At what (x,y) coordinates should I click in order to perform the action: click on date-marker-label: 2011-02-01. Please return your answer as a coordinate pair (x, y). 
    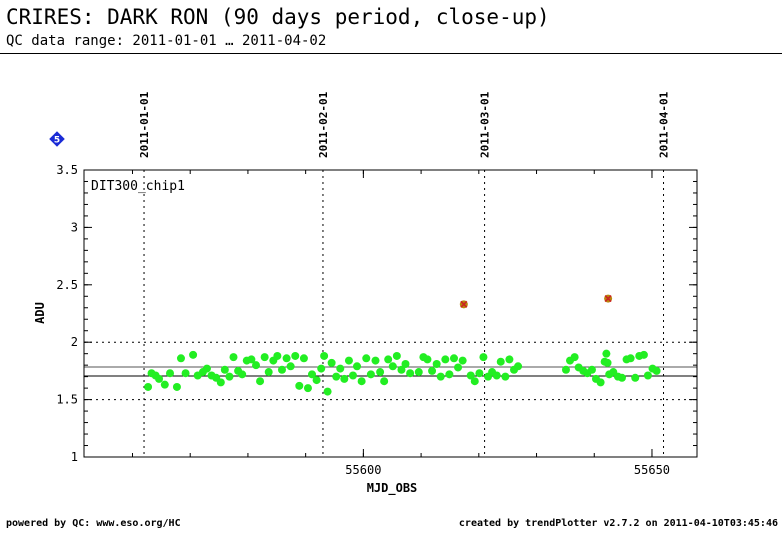
    Looking at the image, I should click on (323, 124).